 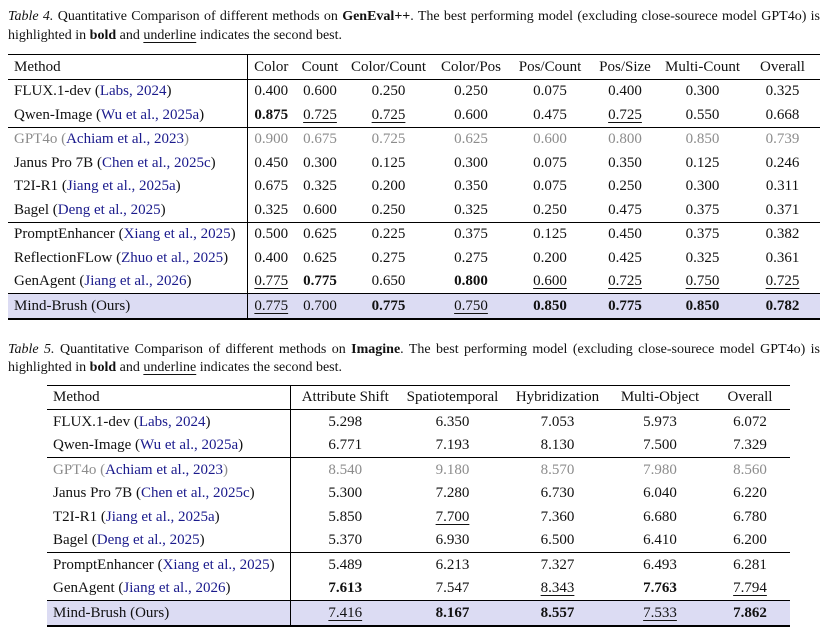 What do you see at coordinates (345, 493) in the screenshot?
I see `metric-value: 5.300` at bounding box center [345, 493].